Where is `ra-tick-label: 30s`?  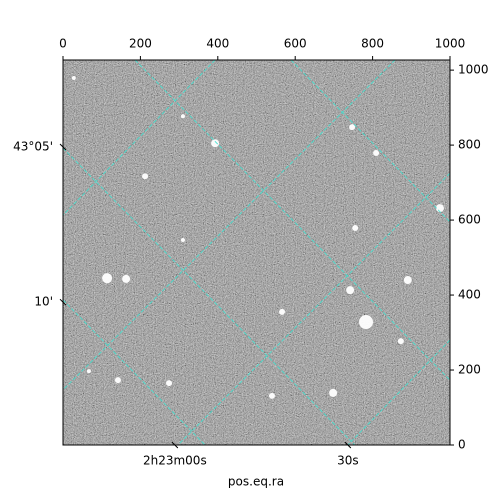 ra-tick-label: 30s is located at coordinates (348, 461).